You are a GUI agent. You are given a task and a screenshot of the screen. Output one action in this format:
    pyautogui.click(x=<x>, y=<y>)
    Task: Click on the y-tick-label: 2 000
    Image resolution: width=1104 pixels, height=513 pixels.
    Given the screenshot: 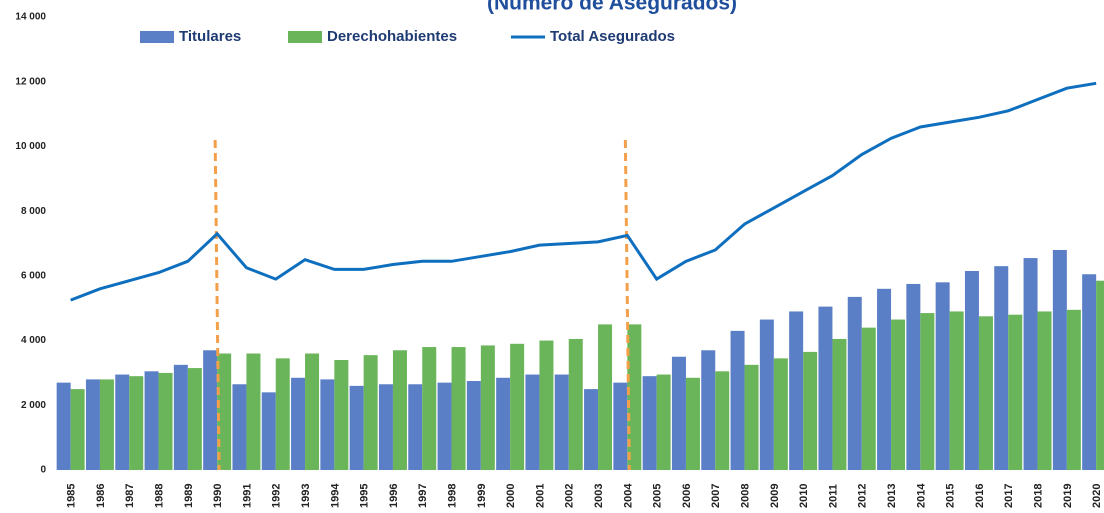 What is the action you would take?
    pyautogui.click(x=33, y=405)
    